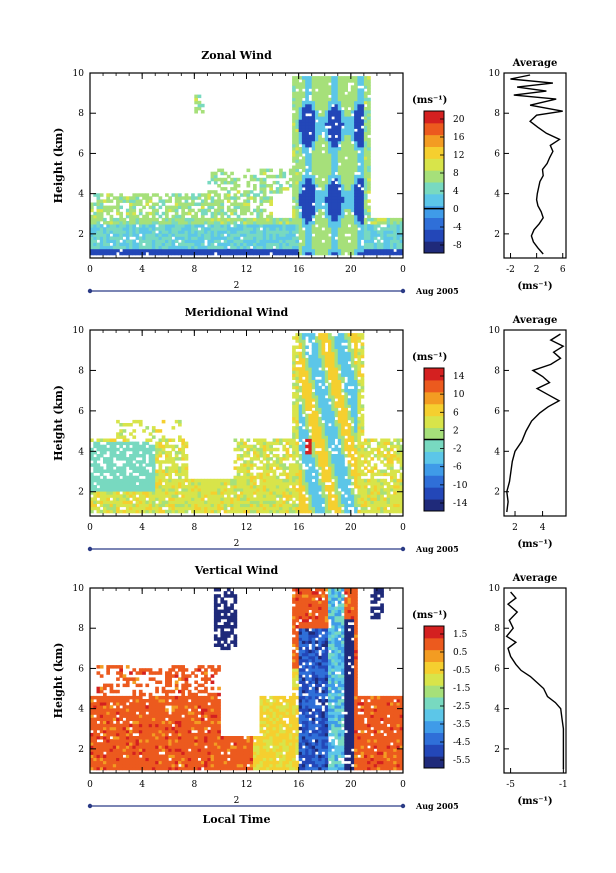  What do you see at coordinates (497, 154) in the screenshot?
I see `profile-y-tick-label: 6` at bounding box center [497, 154].